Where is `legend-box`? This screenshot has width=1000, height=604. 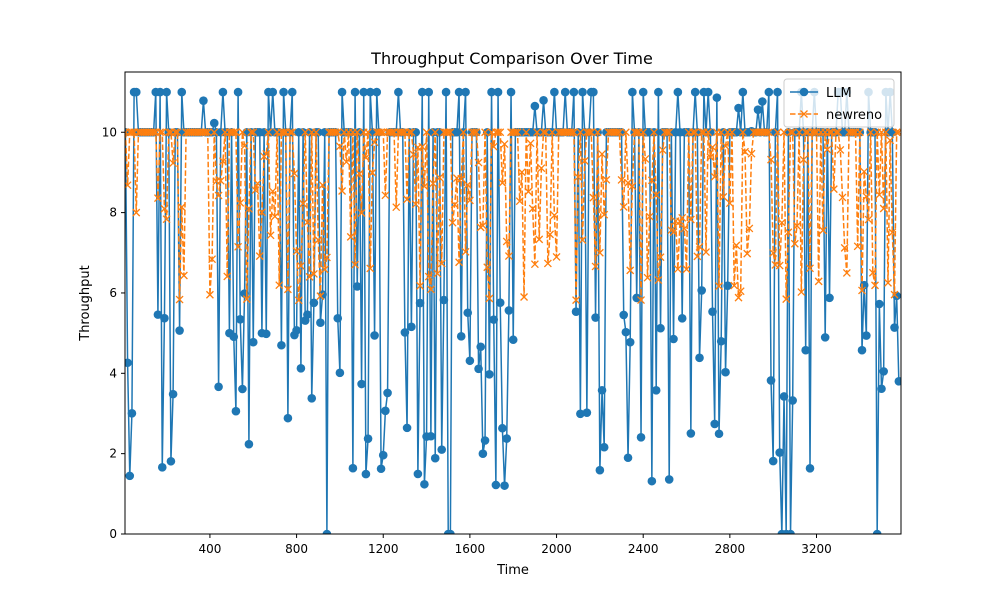 legend-box is located at coordinates (839, 103).